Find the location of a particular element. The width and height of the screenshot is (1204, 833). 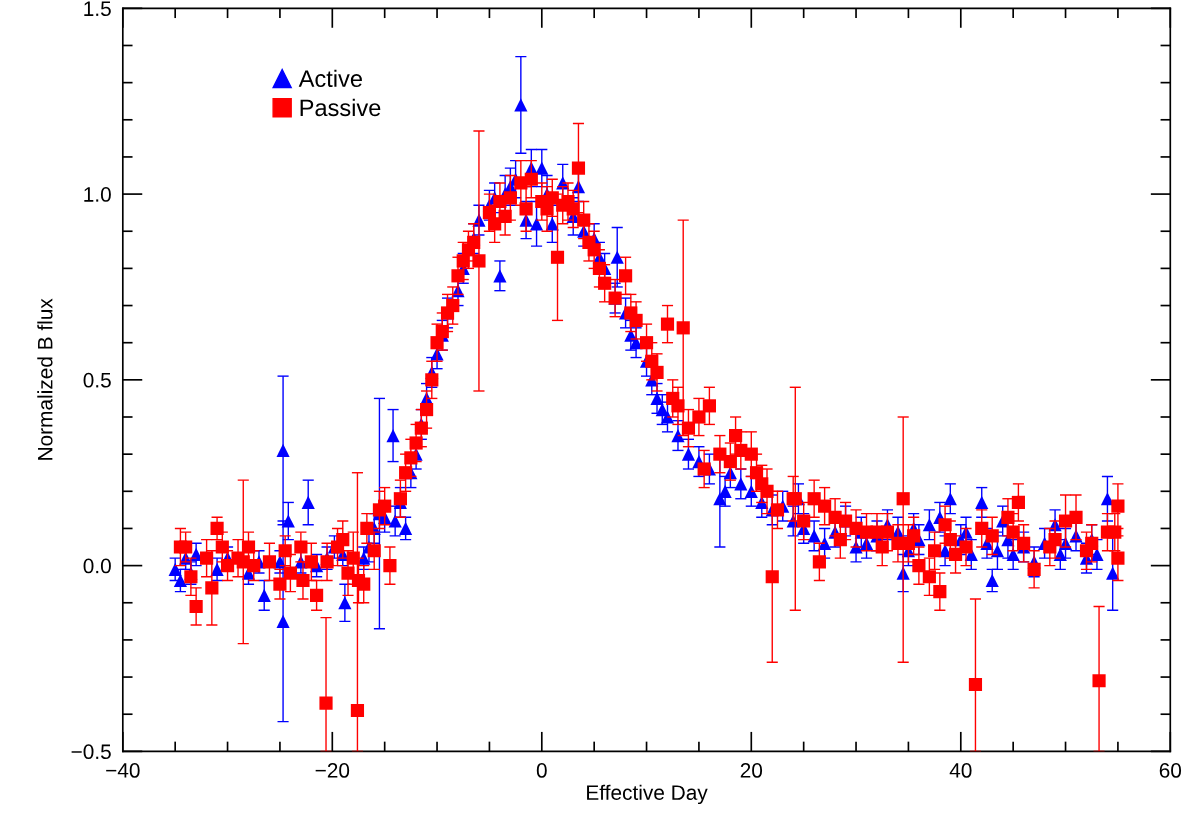

legend-label: Active is located at coordinates (330, 78).